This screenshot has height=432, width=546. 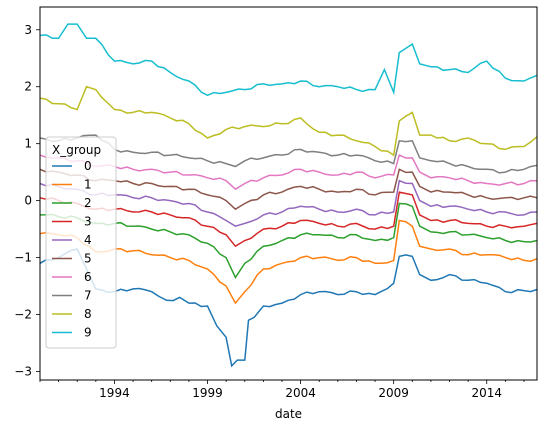 What do you see at coordinates (288, 414) in the screenshot?
I see `x-axis-label: date` at bounding box center [288, 414].